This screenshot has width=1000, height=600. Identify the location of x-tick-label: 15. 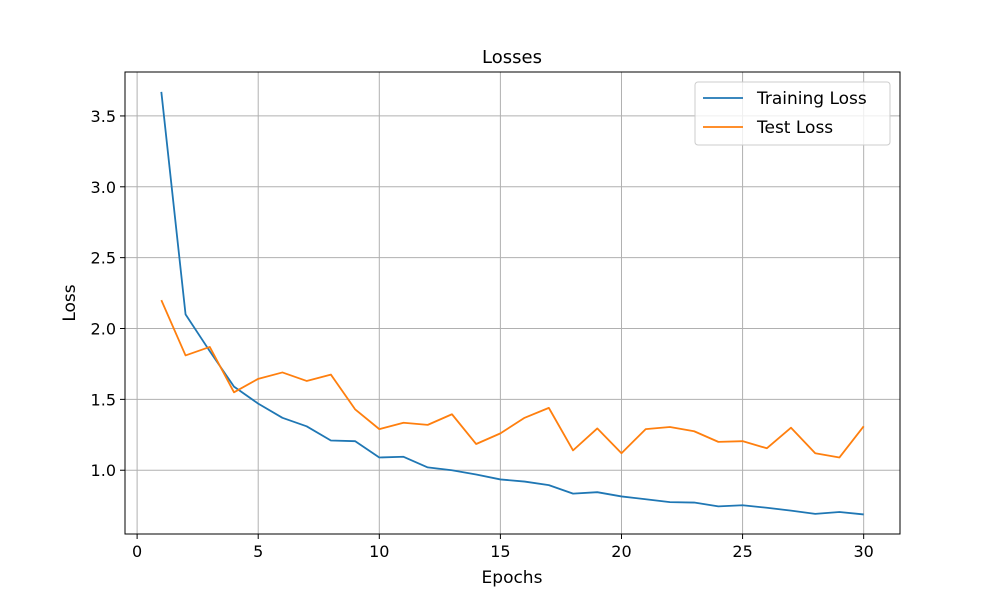
(500, 551).